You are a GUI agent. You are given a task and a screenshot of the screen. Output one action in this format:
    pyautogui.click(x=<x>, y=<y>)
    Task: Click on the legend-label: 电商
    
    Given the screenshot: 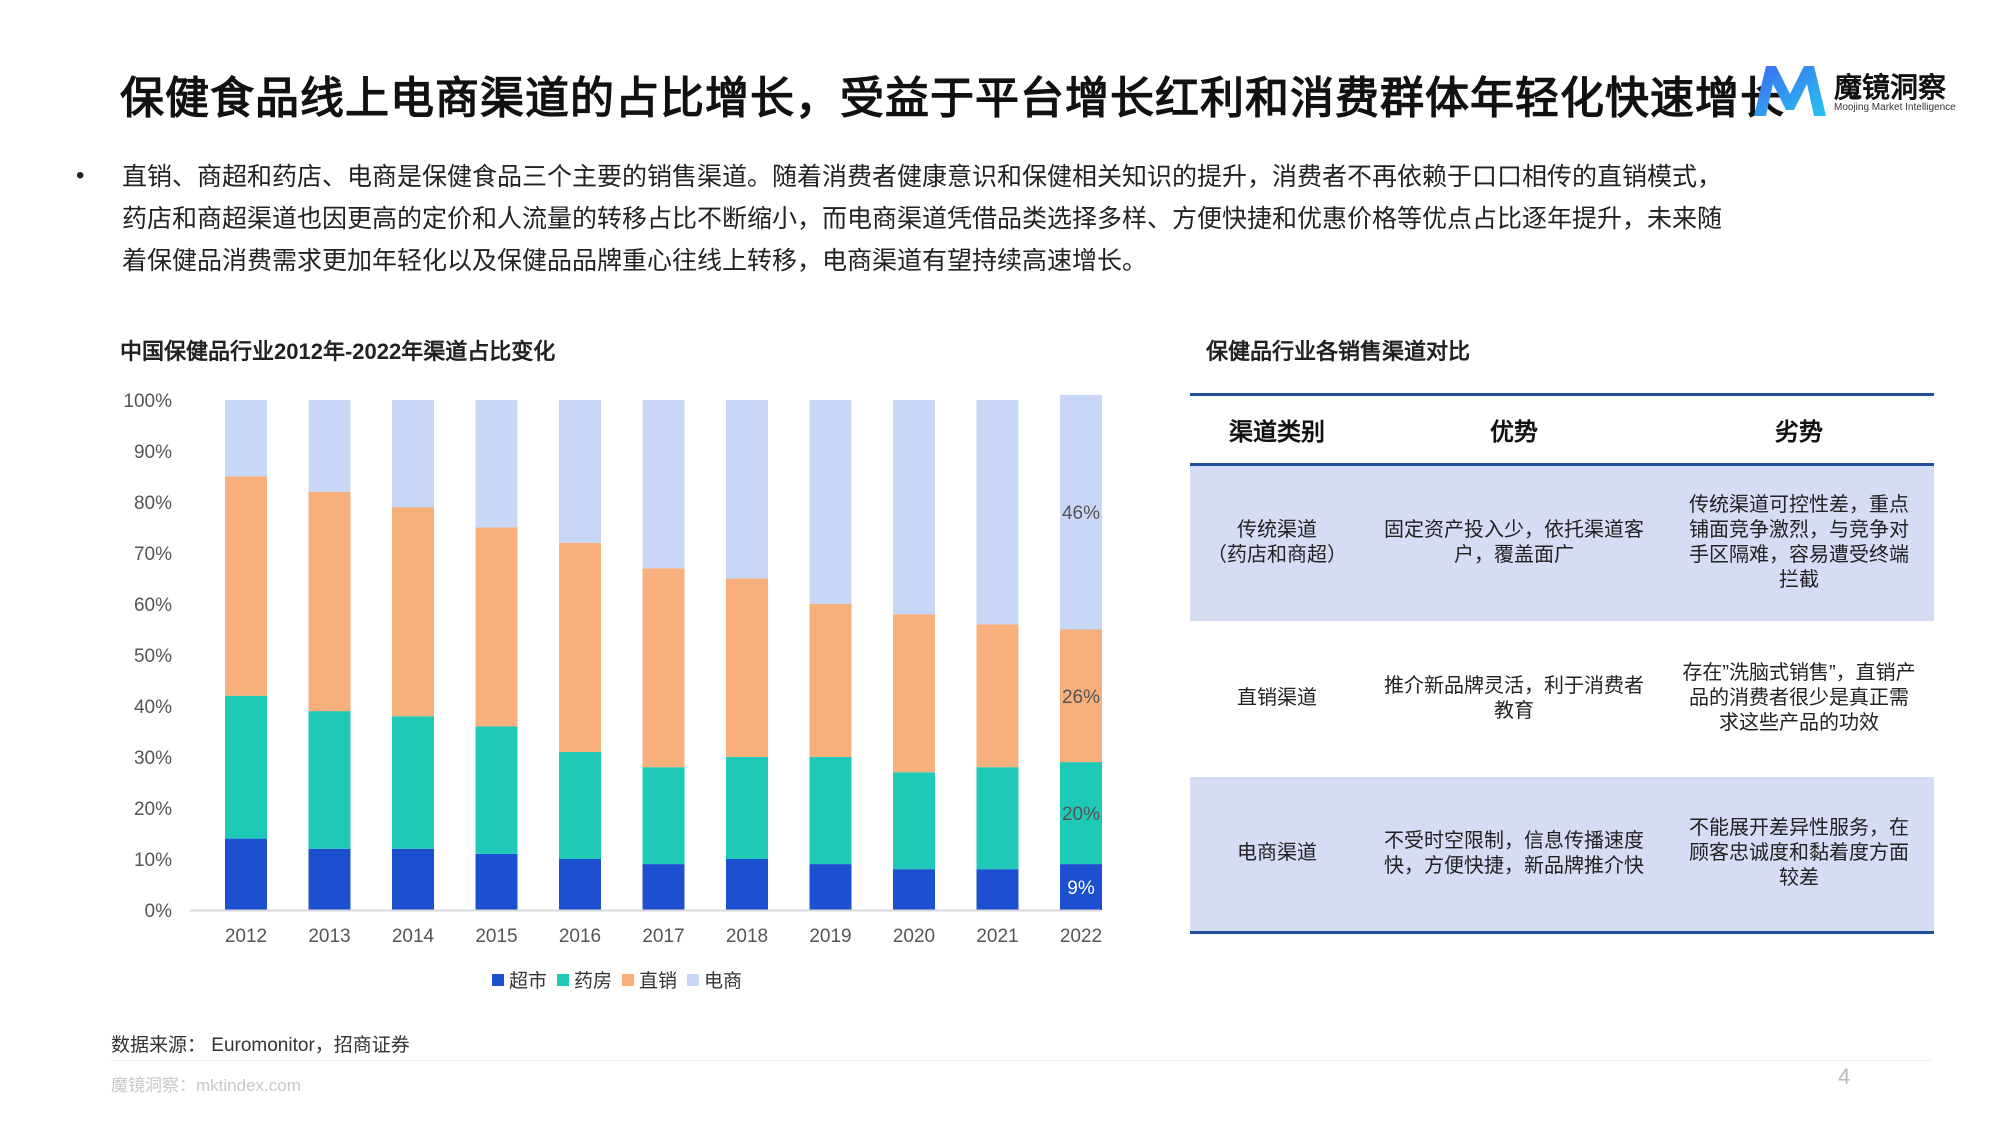 What is the action you would take?
    pyautogui.click(x=723, y=981)
    